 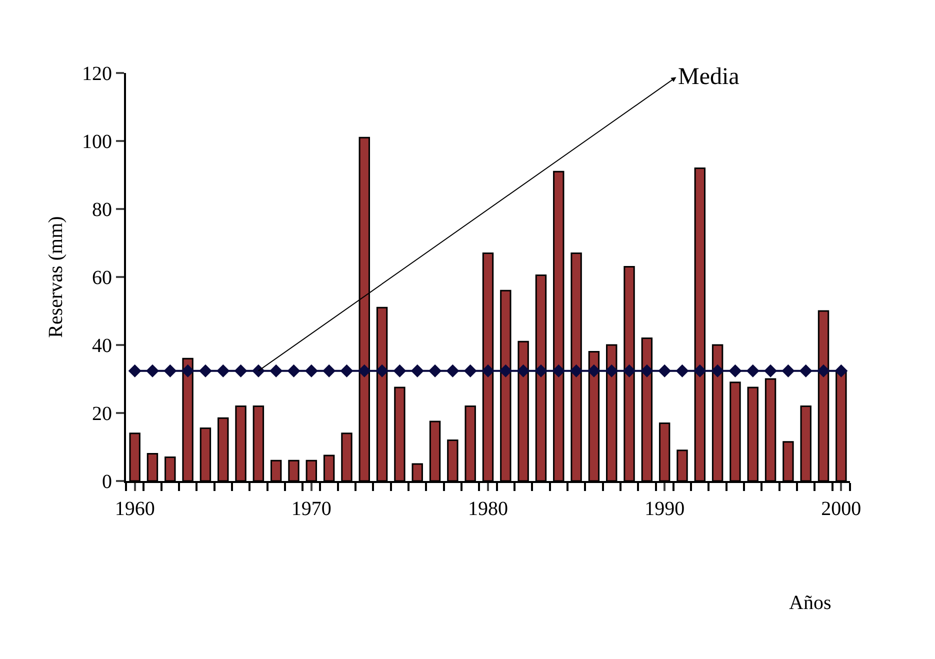 What do you see at coordinates (97, 142) in the screenshot?
I see `y-tick-label: 100` at bounding box center [97, 142].